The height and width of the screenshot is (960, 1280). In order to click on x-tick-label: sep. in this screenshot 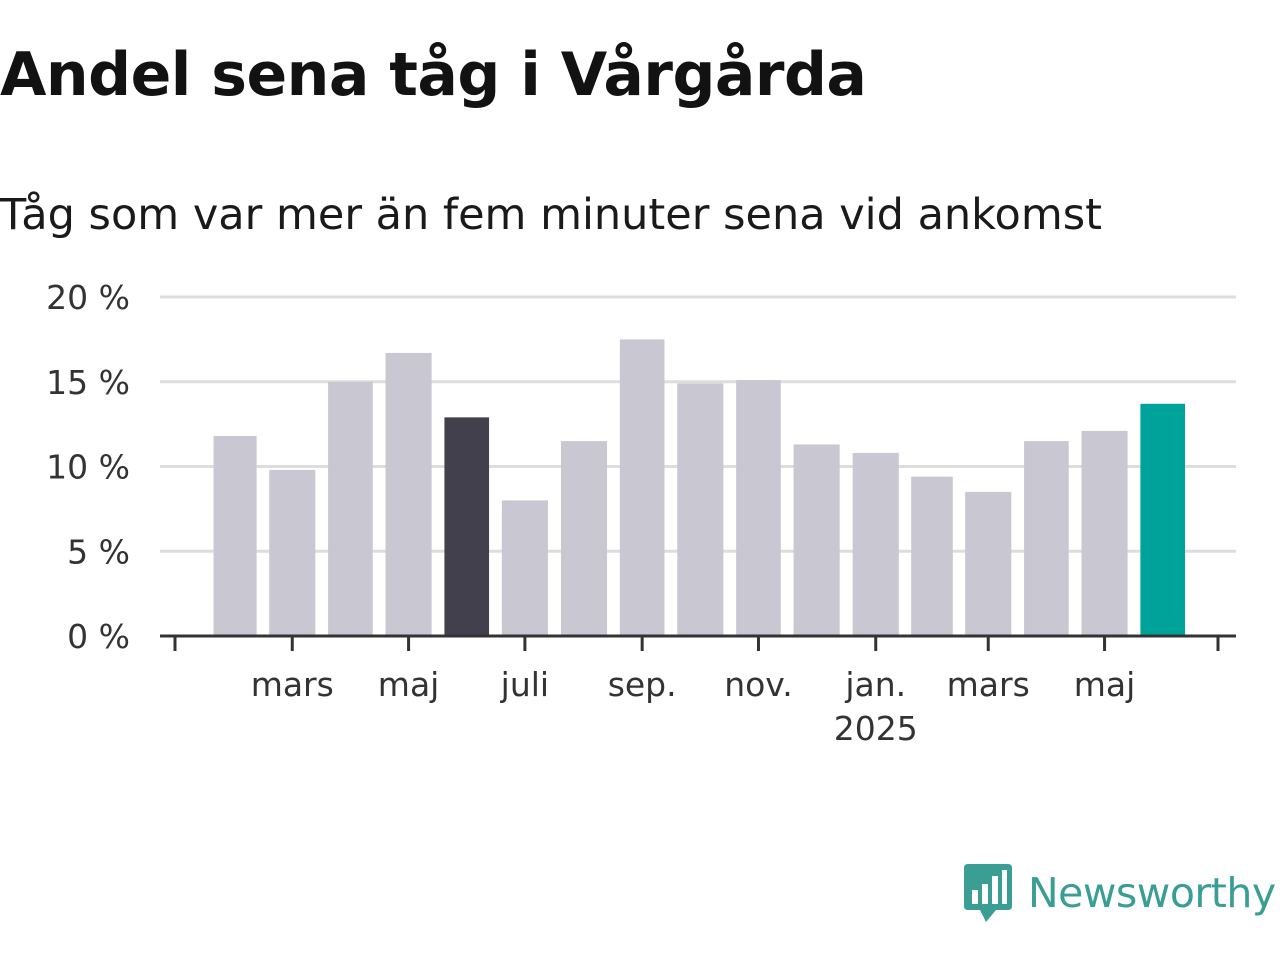, I will do `click(642, 684)`.